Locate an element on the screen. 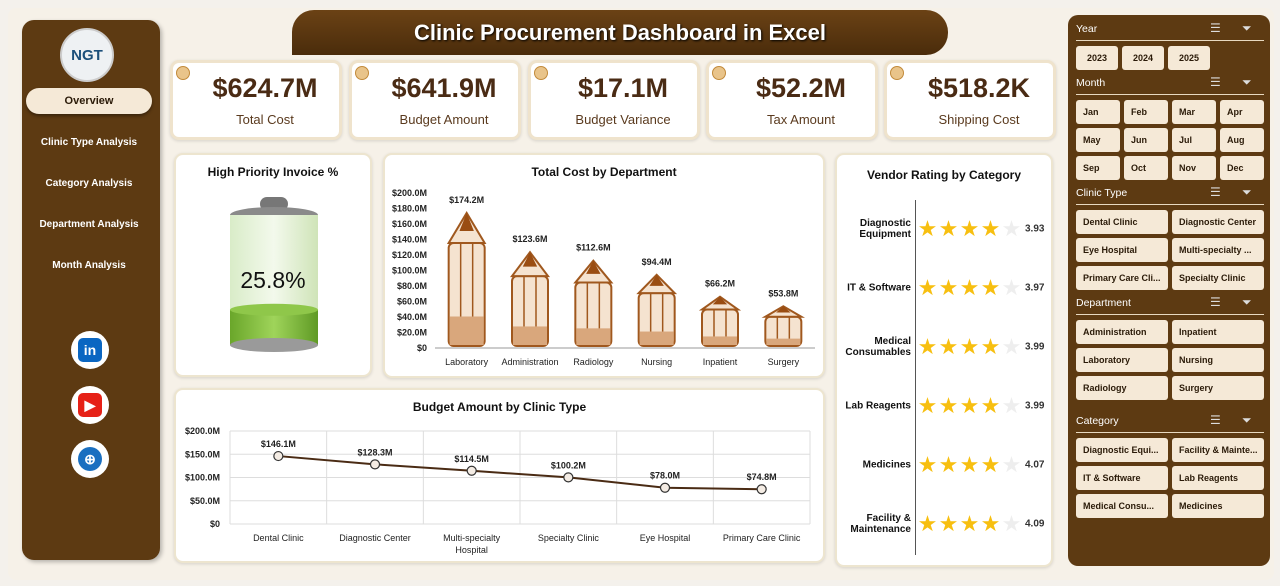  slicer-button: Oct is located at coordinates (1146, 168).